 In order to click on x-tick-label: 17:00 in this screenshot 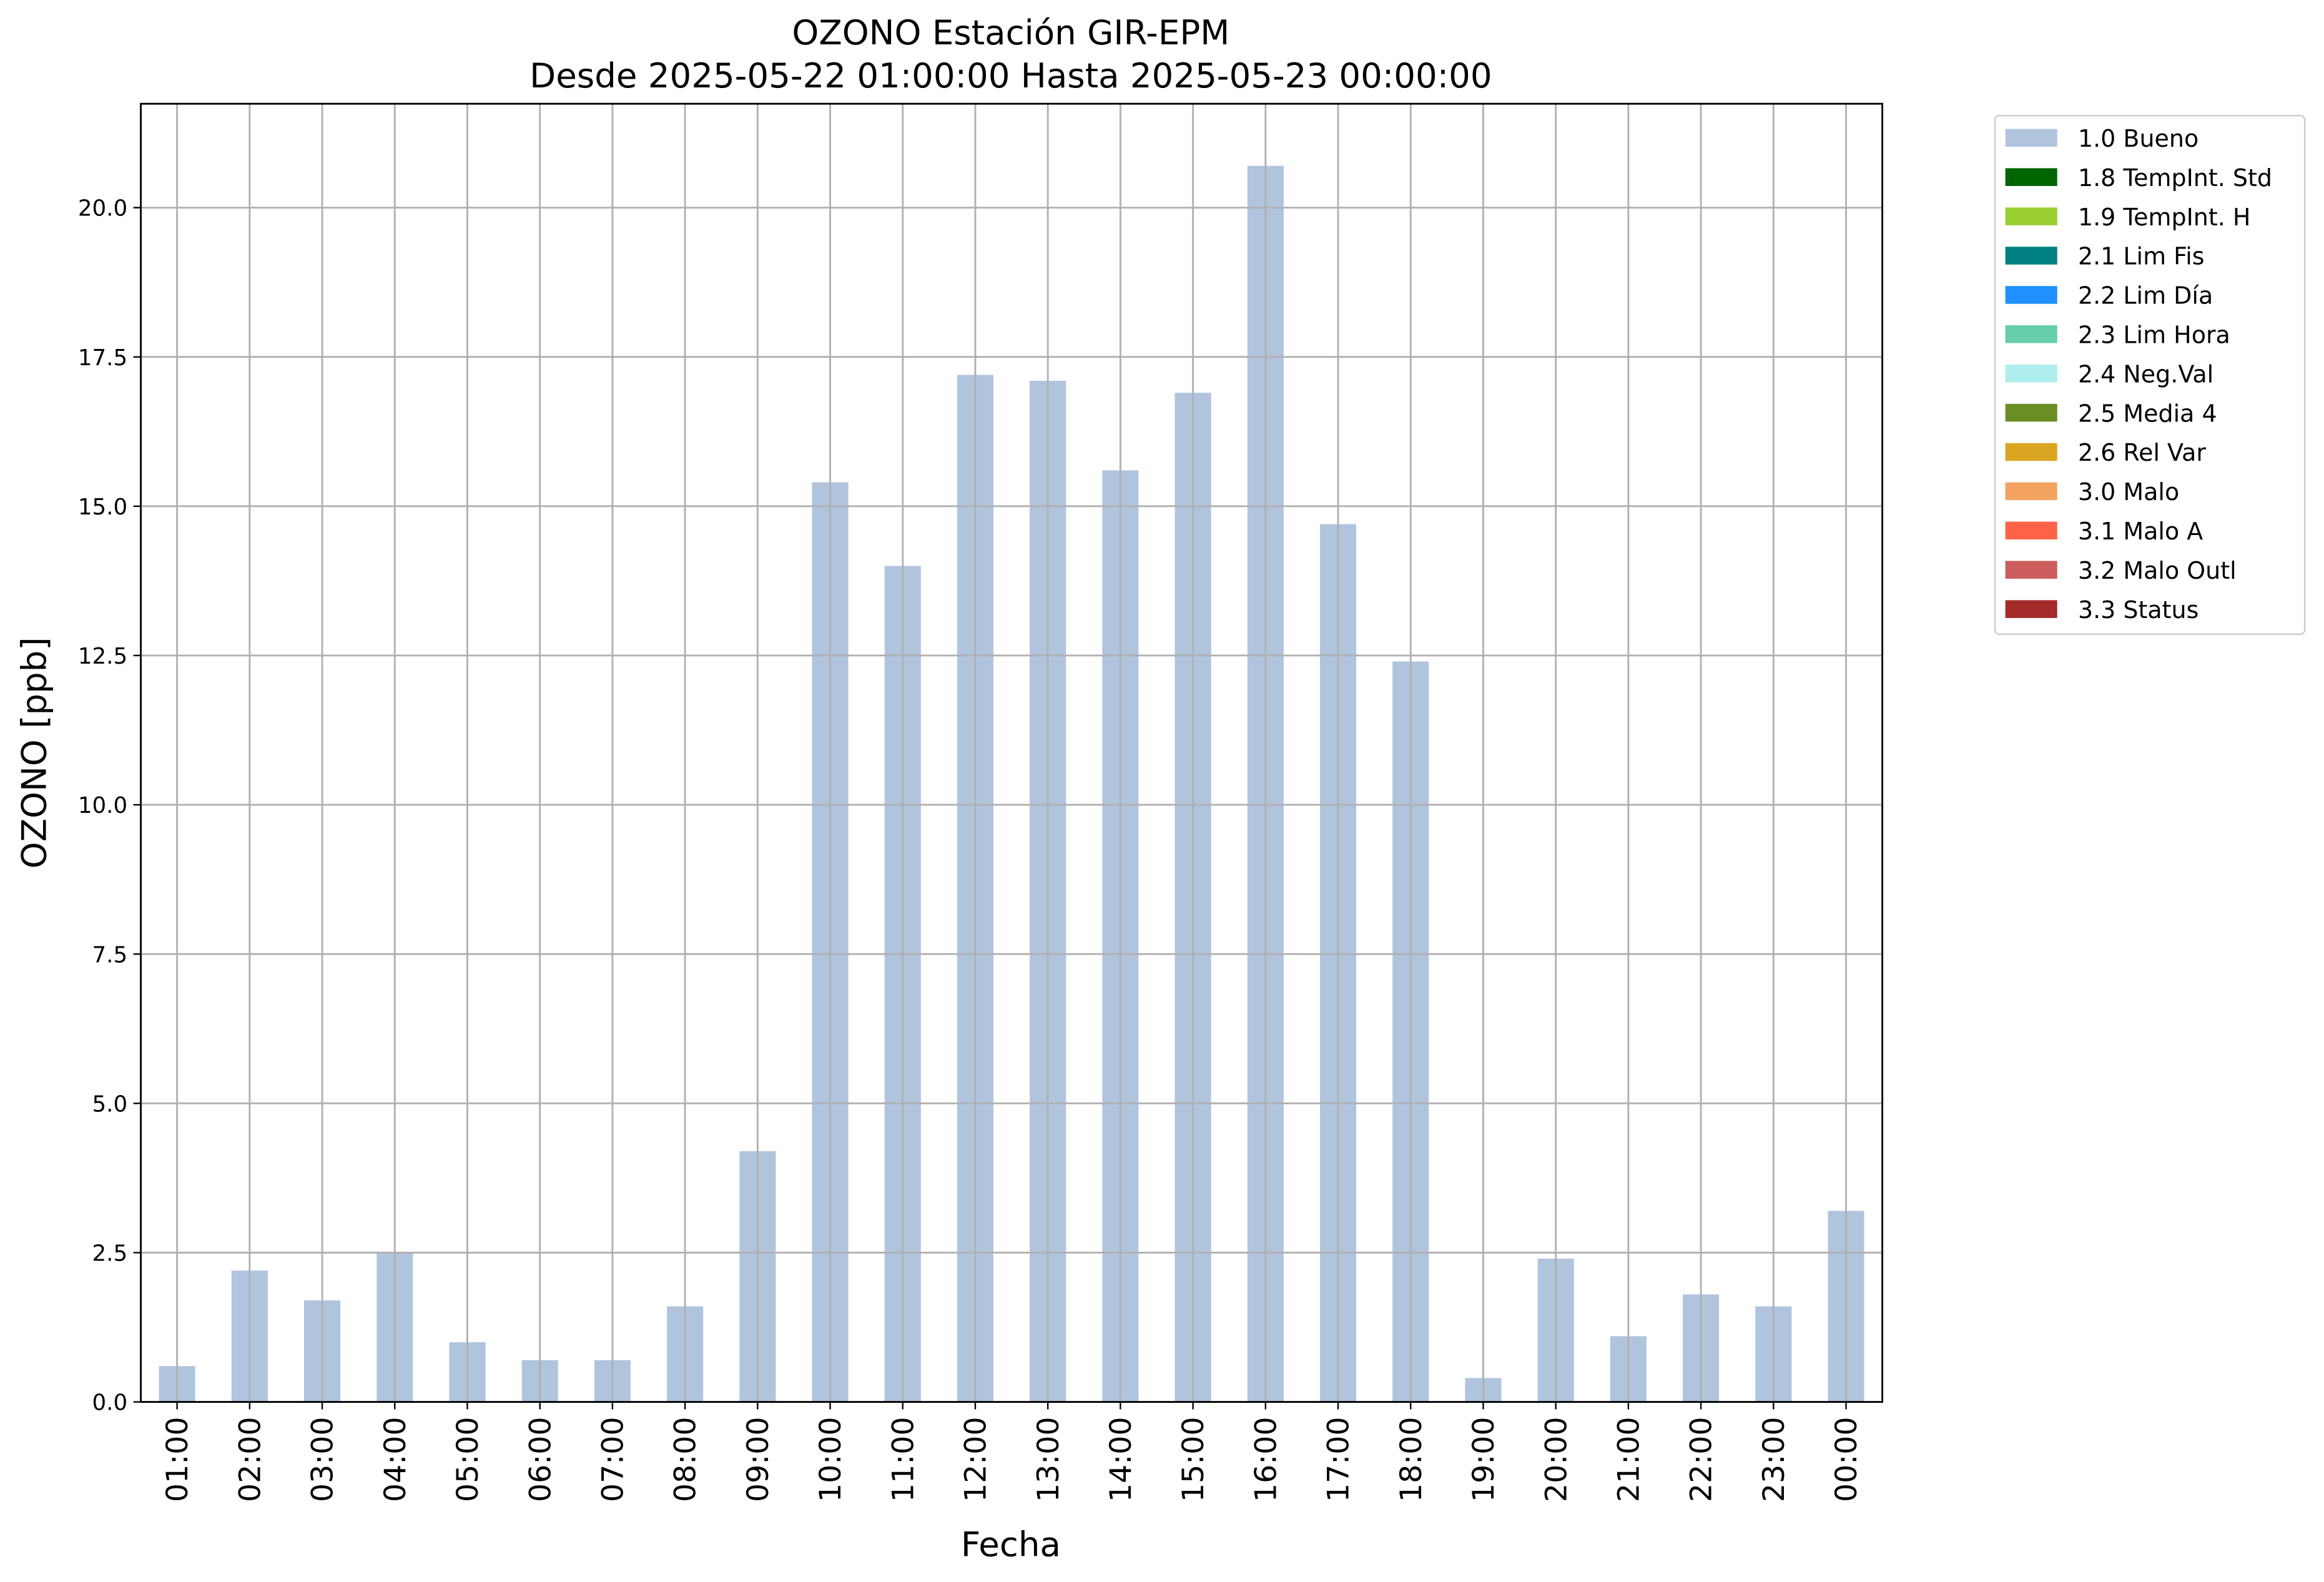, I will do `click(1339, 1459)`.